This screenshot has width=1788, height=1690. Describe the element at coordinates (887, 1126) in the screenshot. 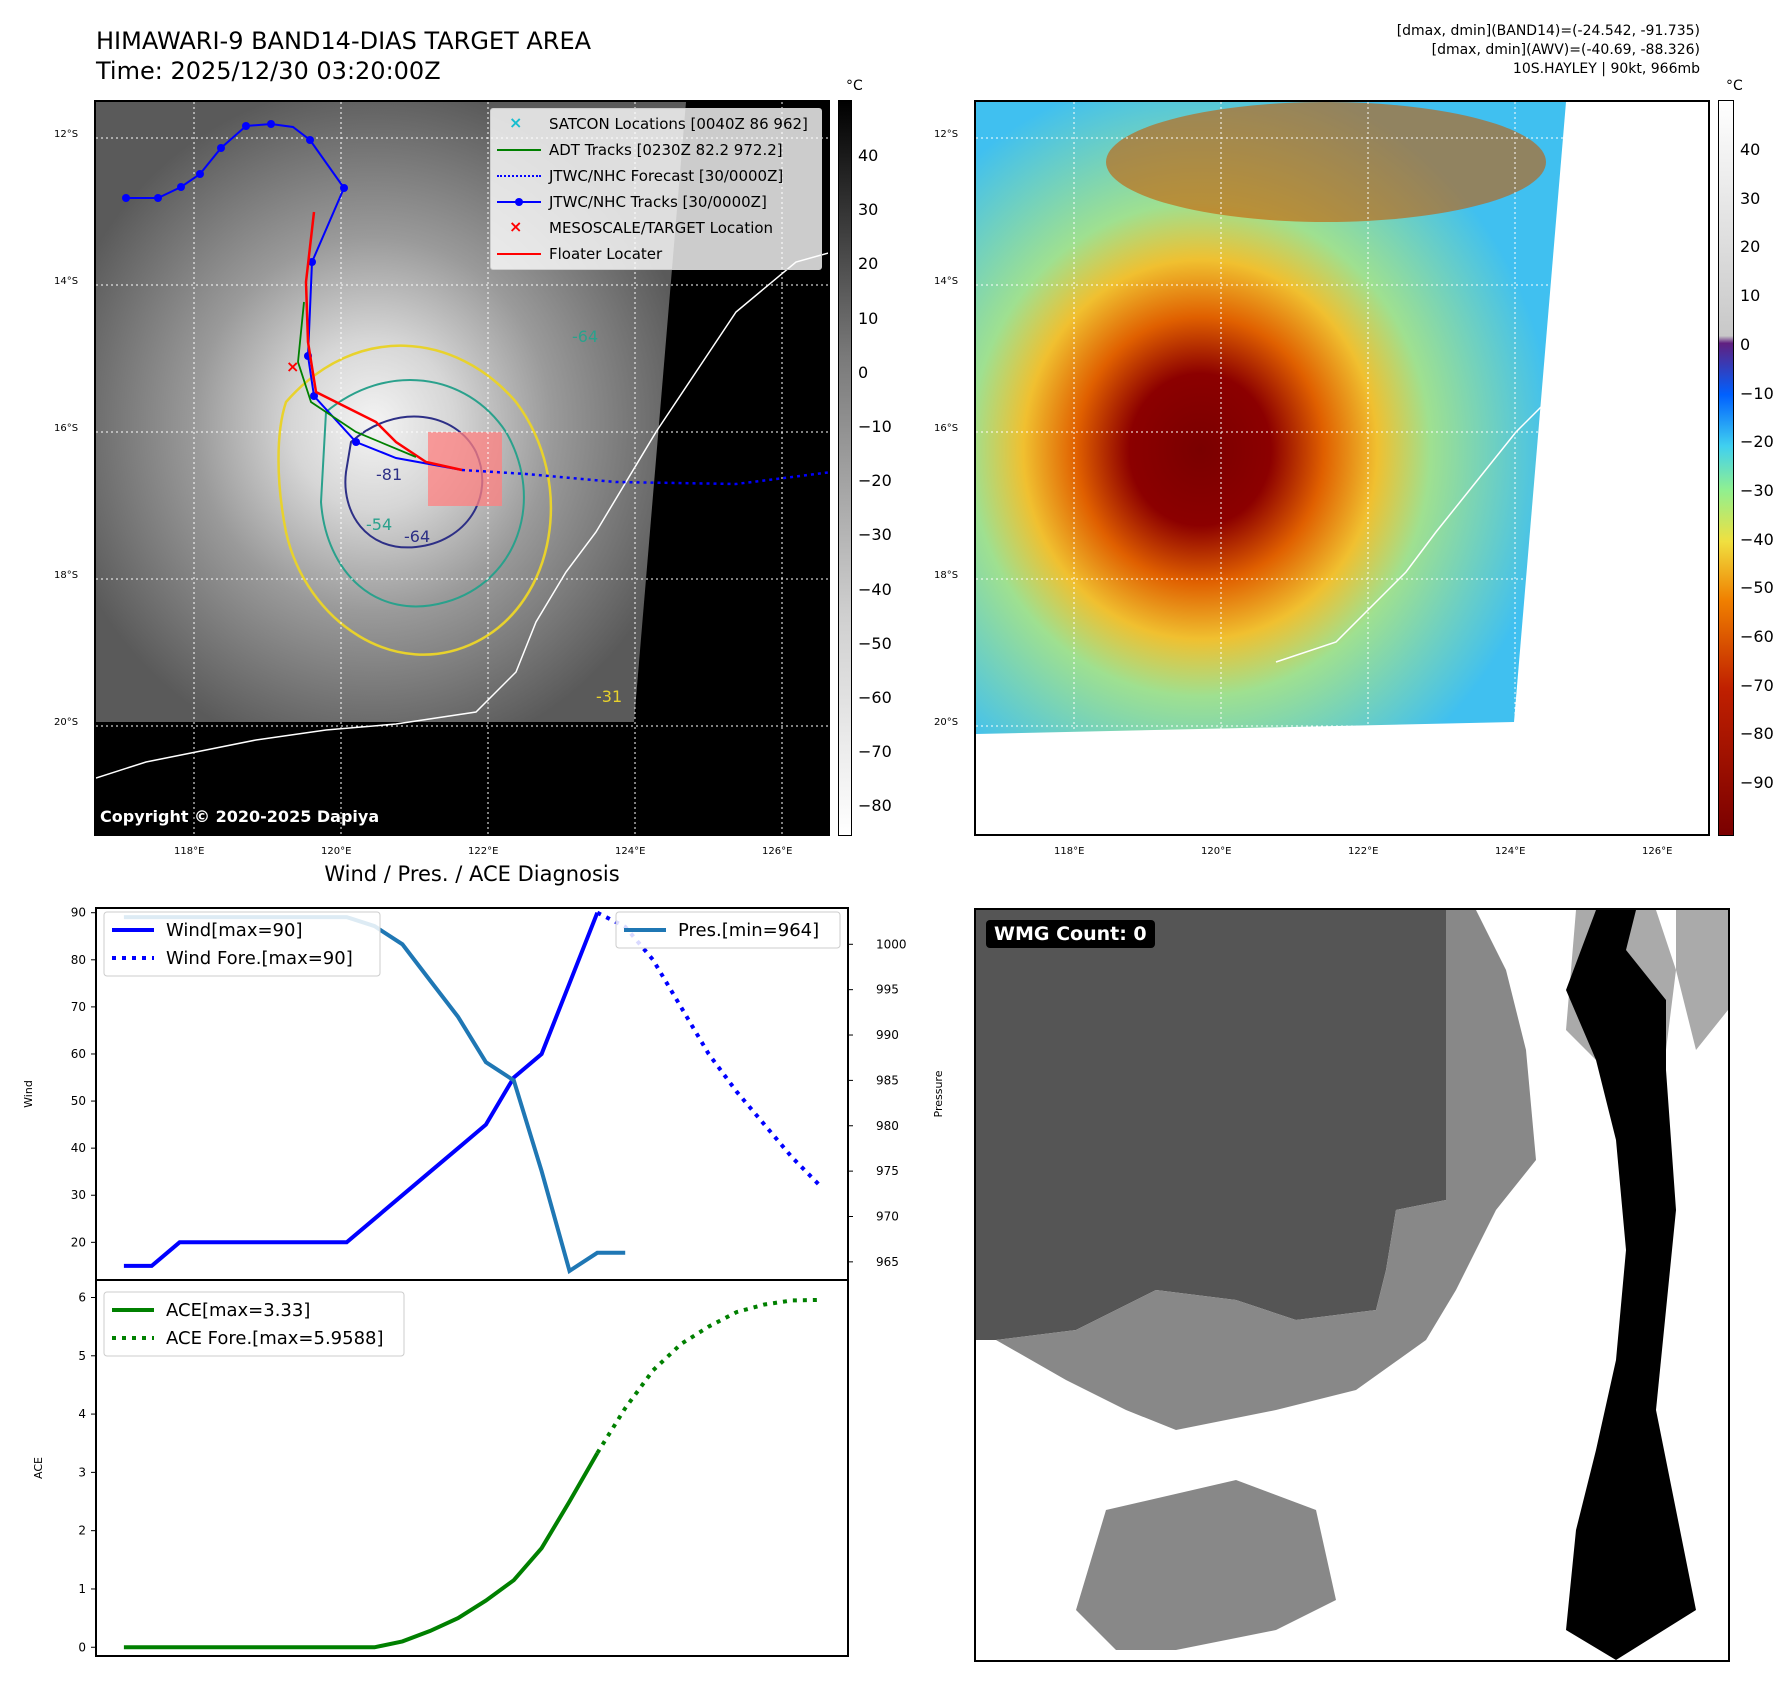

I see `y2-tick-label: 980` at that location.